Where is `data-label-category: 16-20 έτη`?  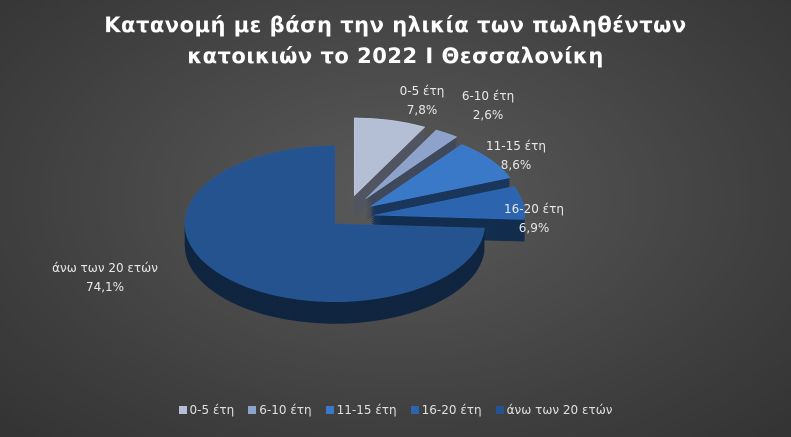 data-label-category: 16-20 έτη is located at coordinates (534, 209).